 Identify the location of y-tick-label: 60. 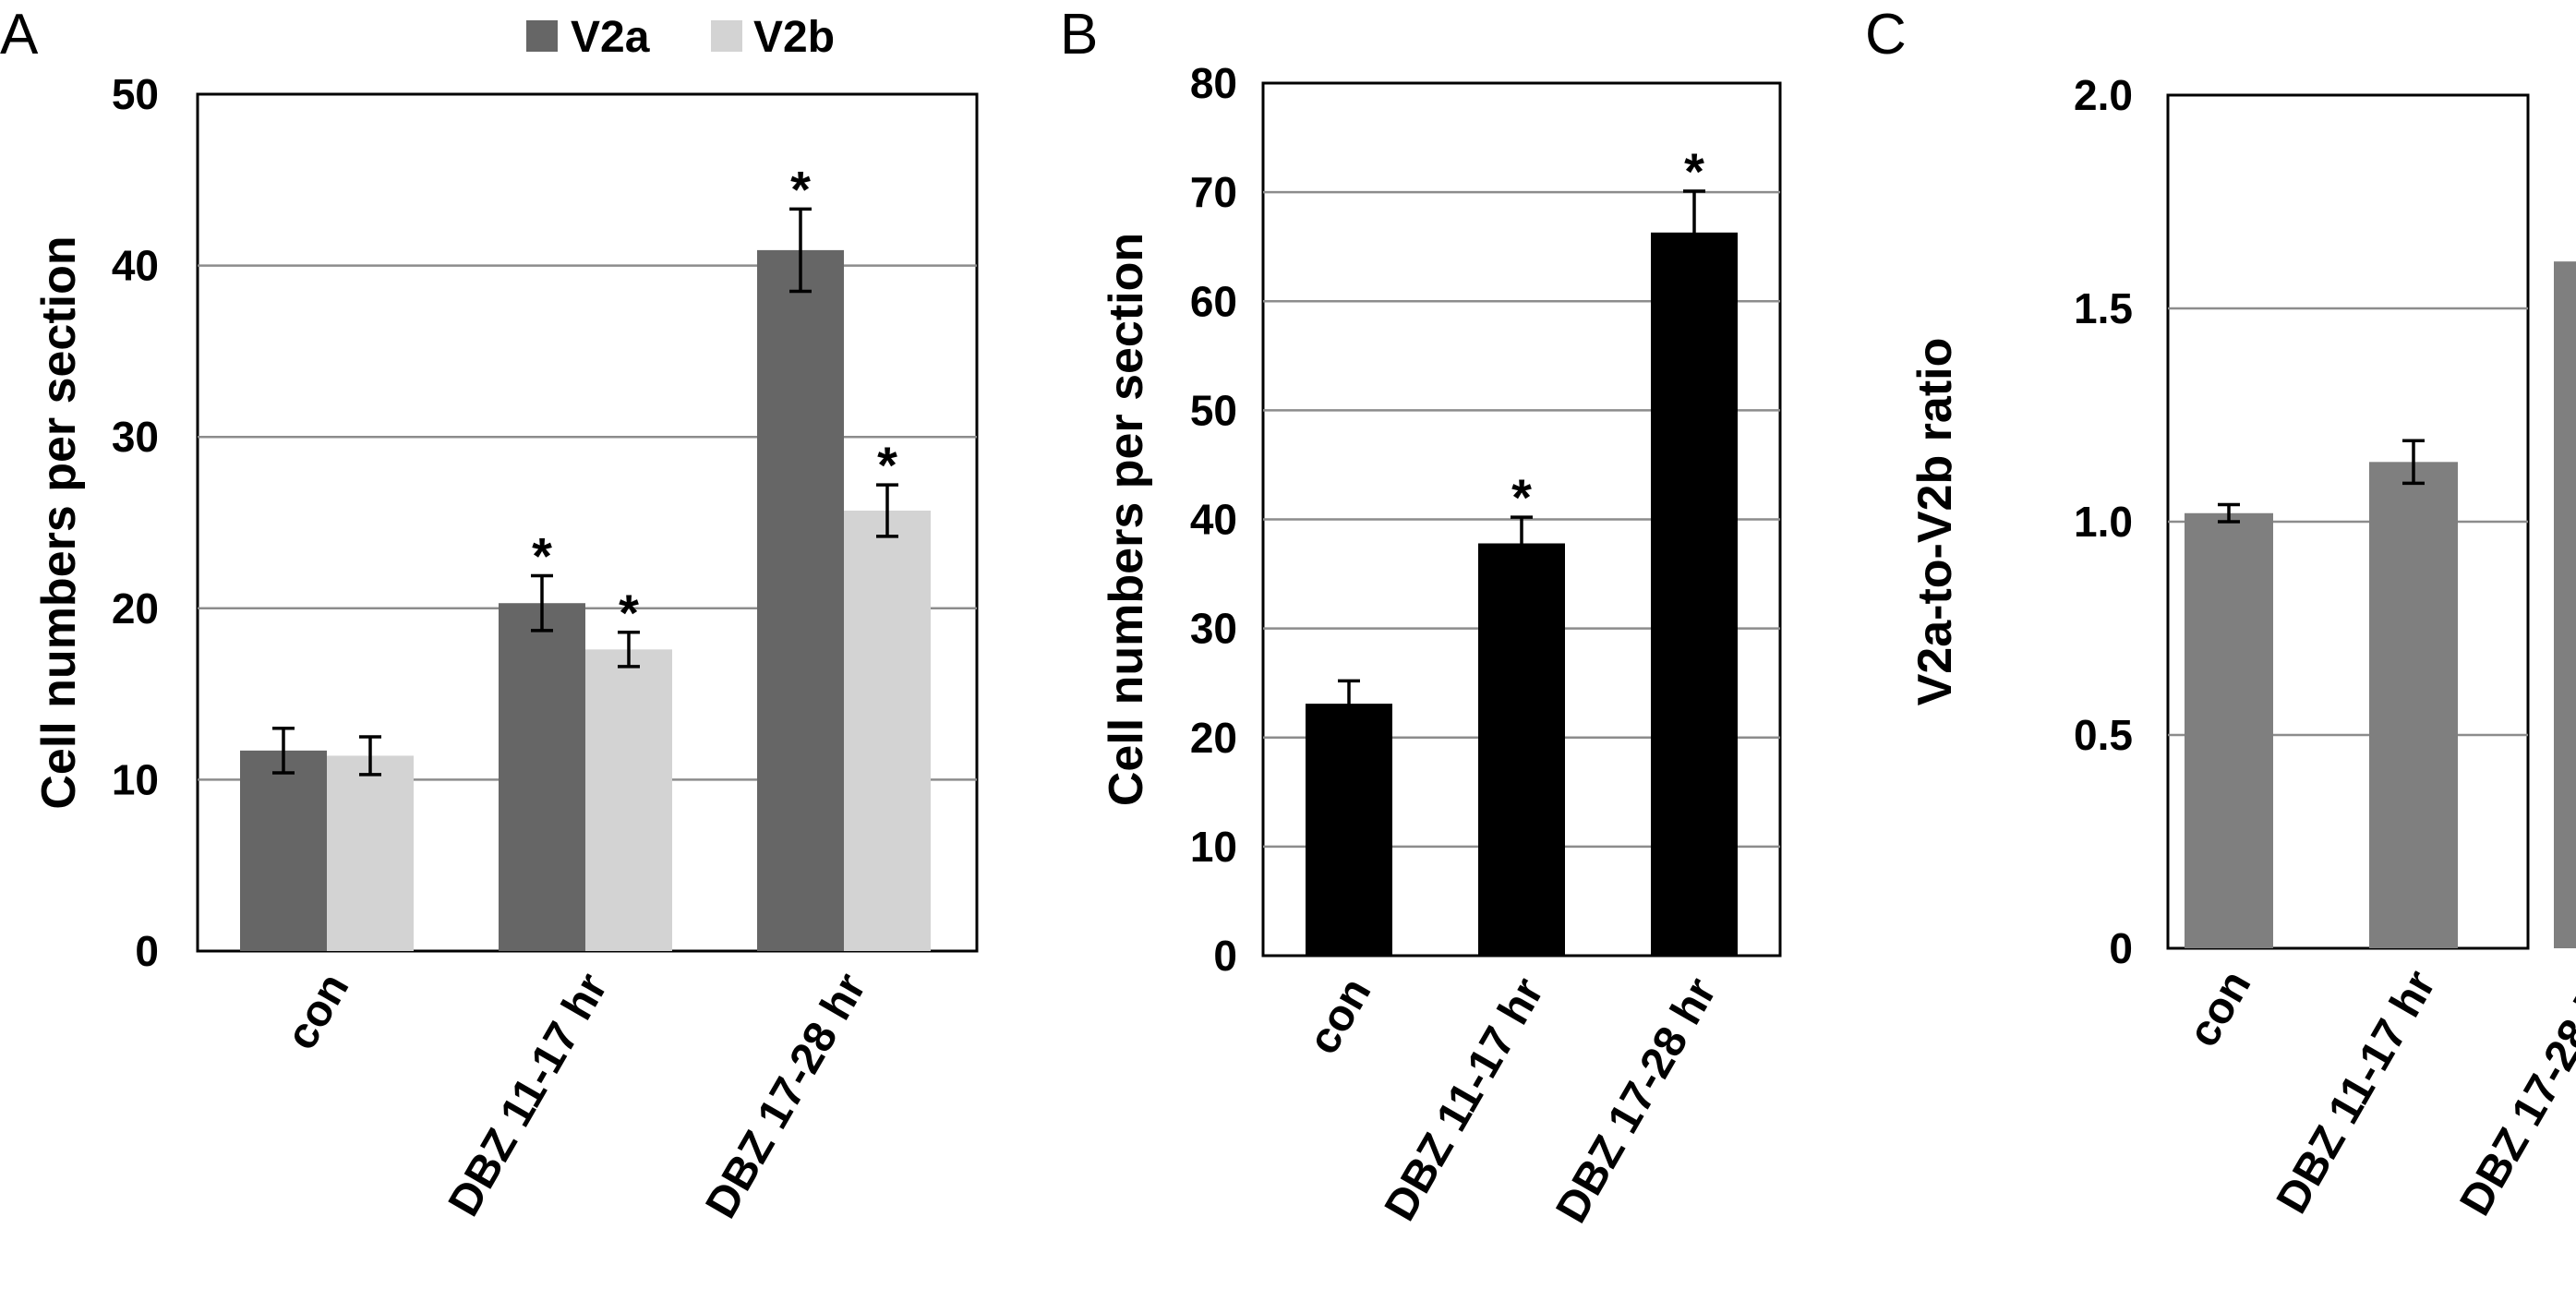
(1213, 301).